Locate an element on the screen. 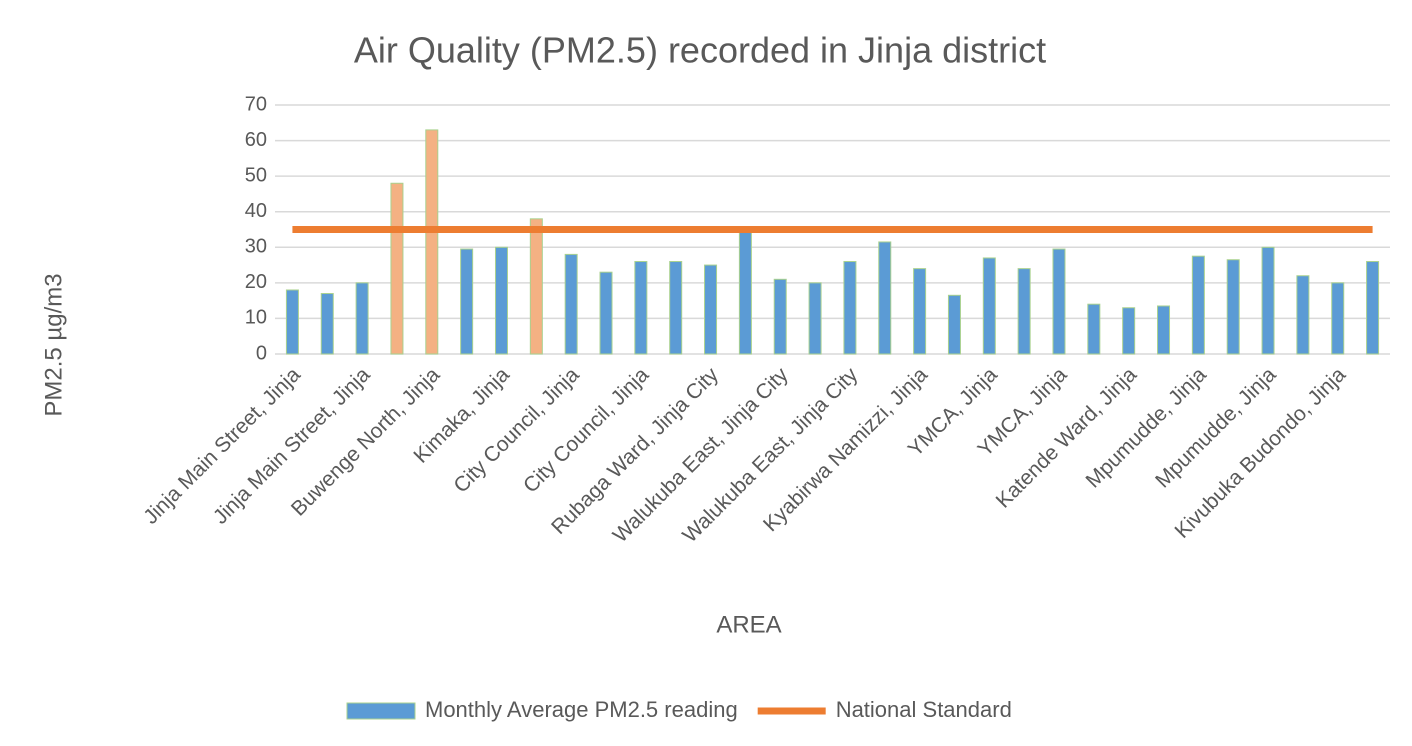 The width and height of the screenshot is (1412, 746). y-tick-label: 70 is located at coordinates (256, 104).